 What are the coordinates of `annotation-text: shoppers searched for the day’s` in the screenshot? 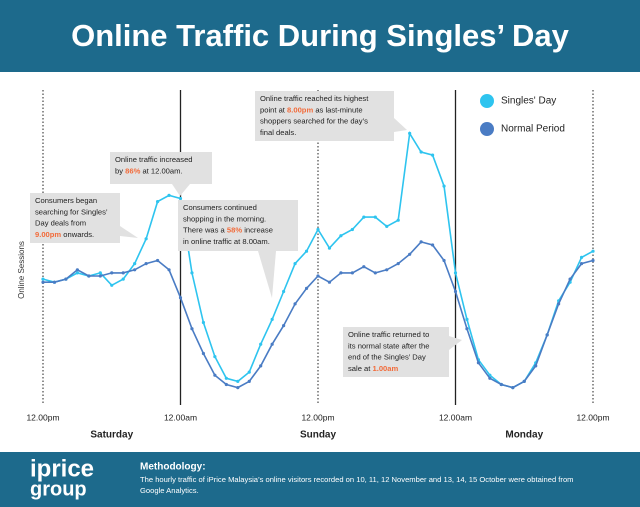 It's located at (314, 121).